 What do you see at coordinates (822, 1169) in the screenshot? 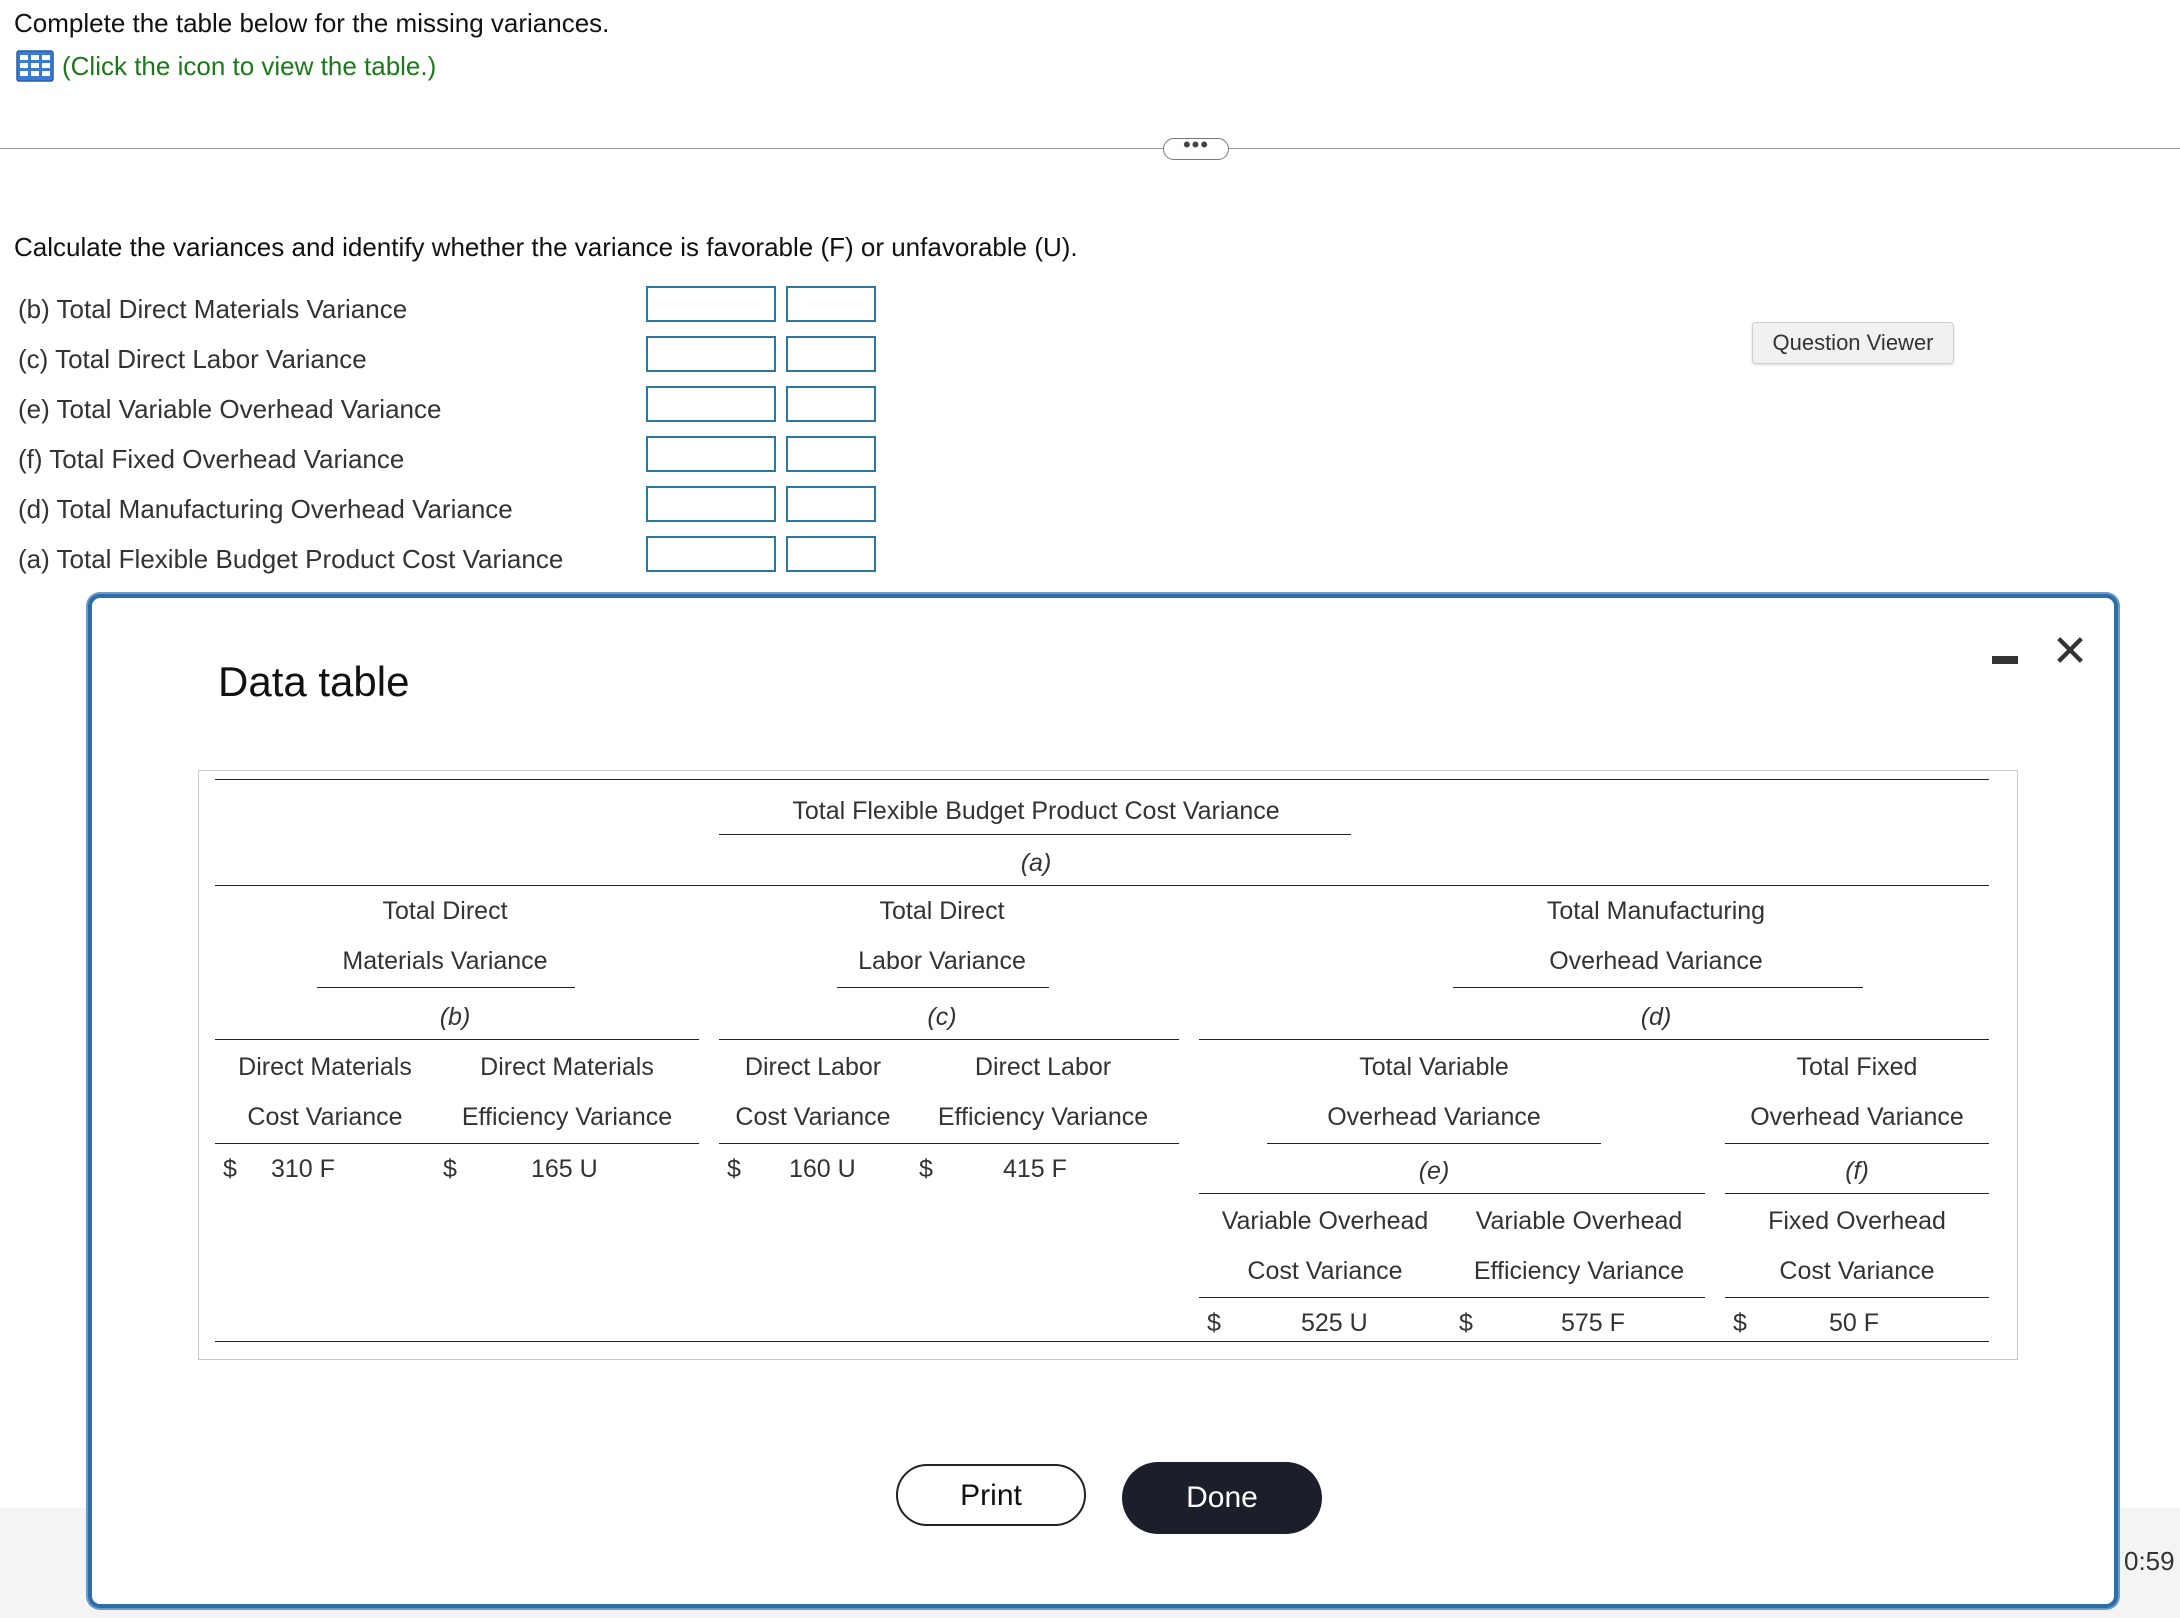
I see `dl-cost-value: 160 U` at bounding box center [822, 1169].